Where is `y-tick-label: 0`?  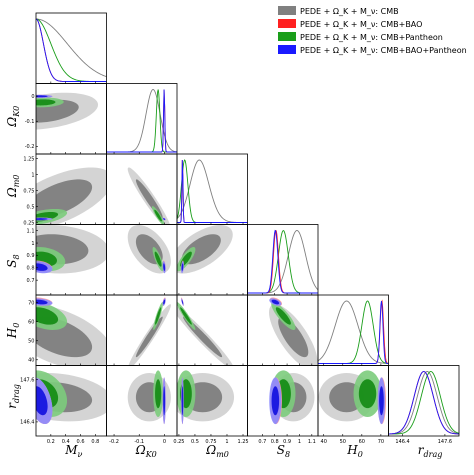 y-tick-label: 0 is located at coordinates (32, 97).